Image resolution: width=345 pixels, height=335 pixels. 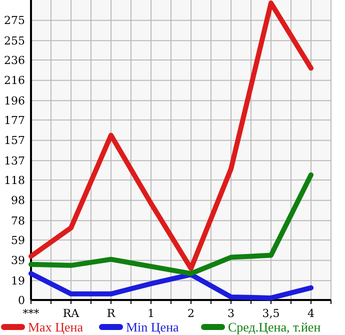 I want to click on x-tick-label: 3, so click(x=231, y=313).